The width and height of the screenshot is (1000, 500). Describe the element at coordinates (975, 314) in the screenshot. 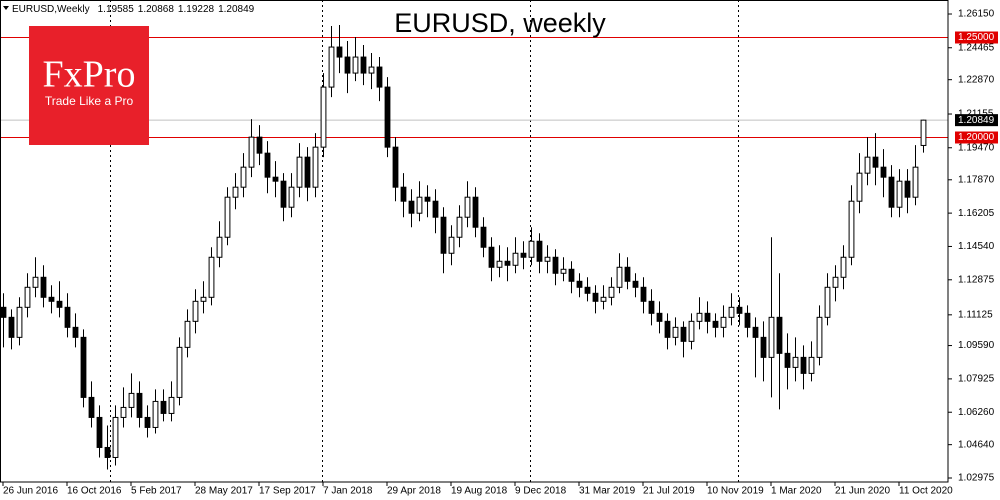

I see `y-tick-label: 1.11125` at that location.